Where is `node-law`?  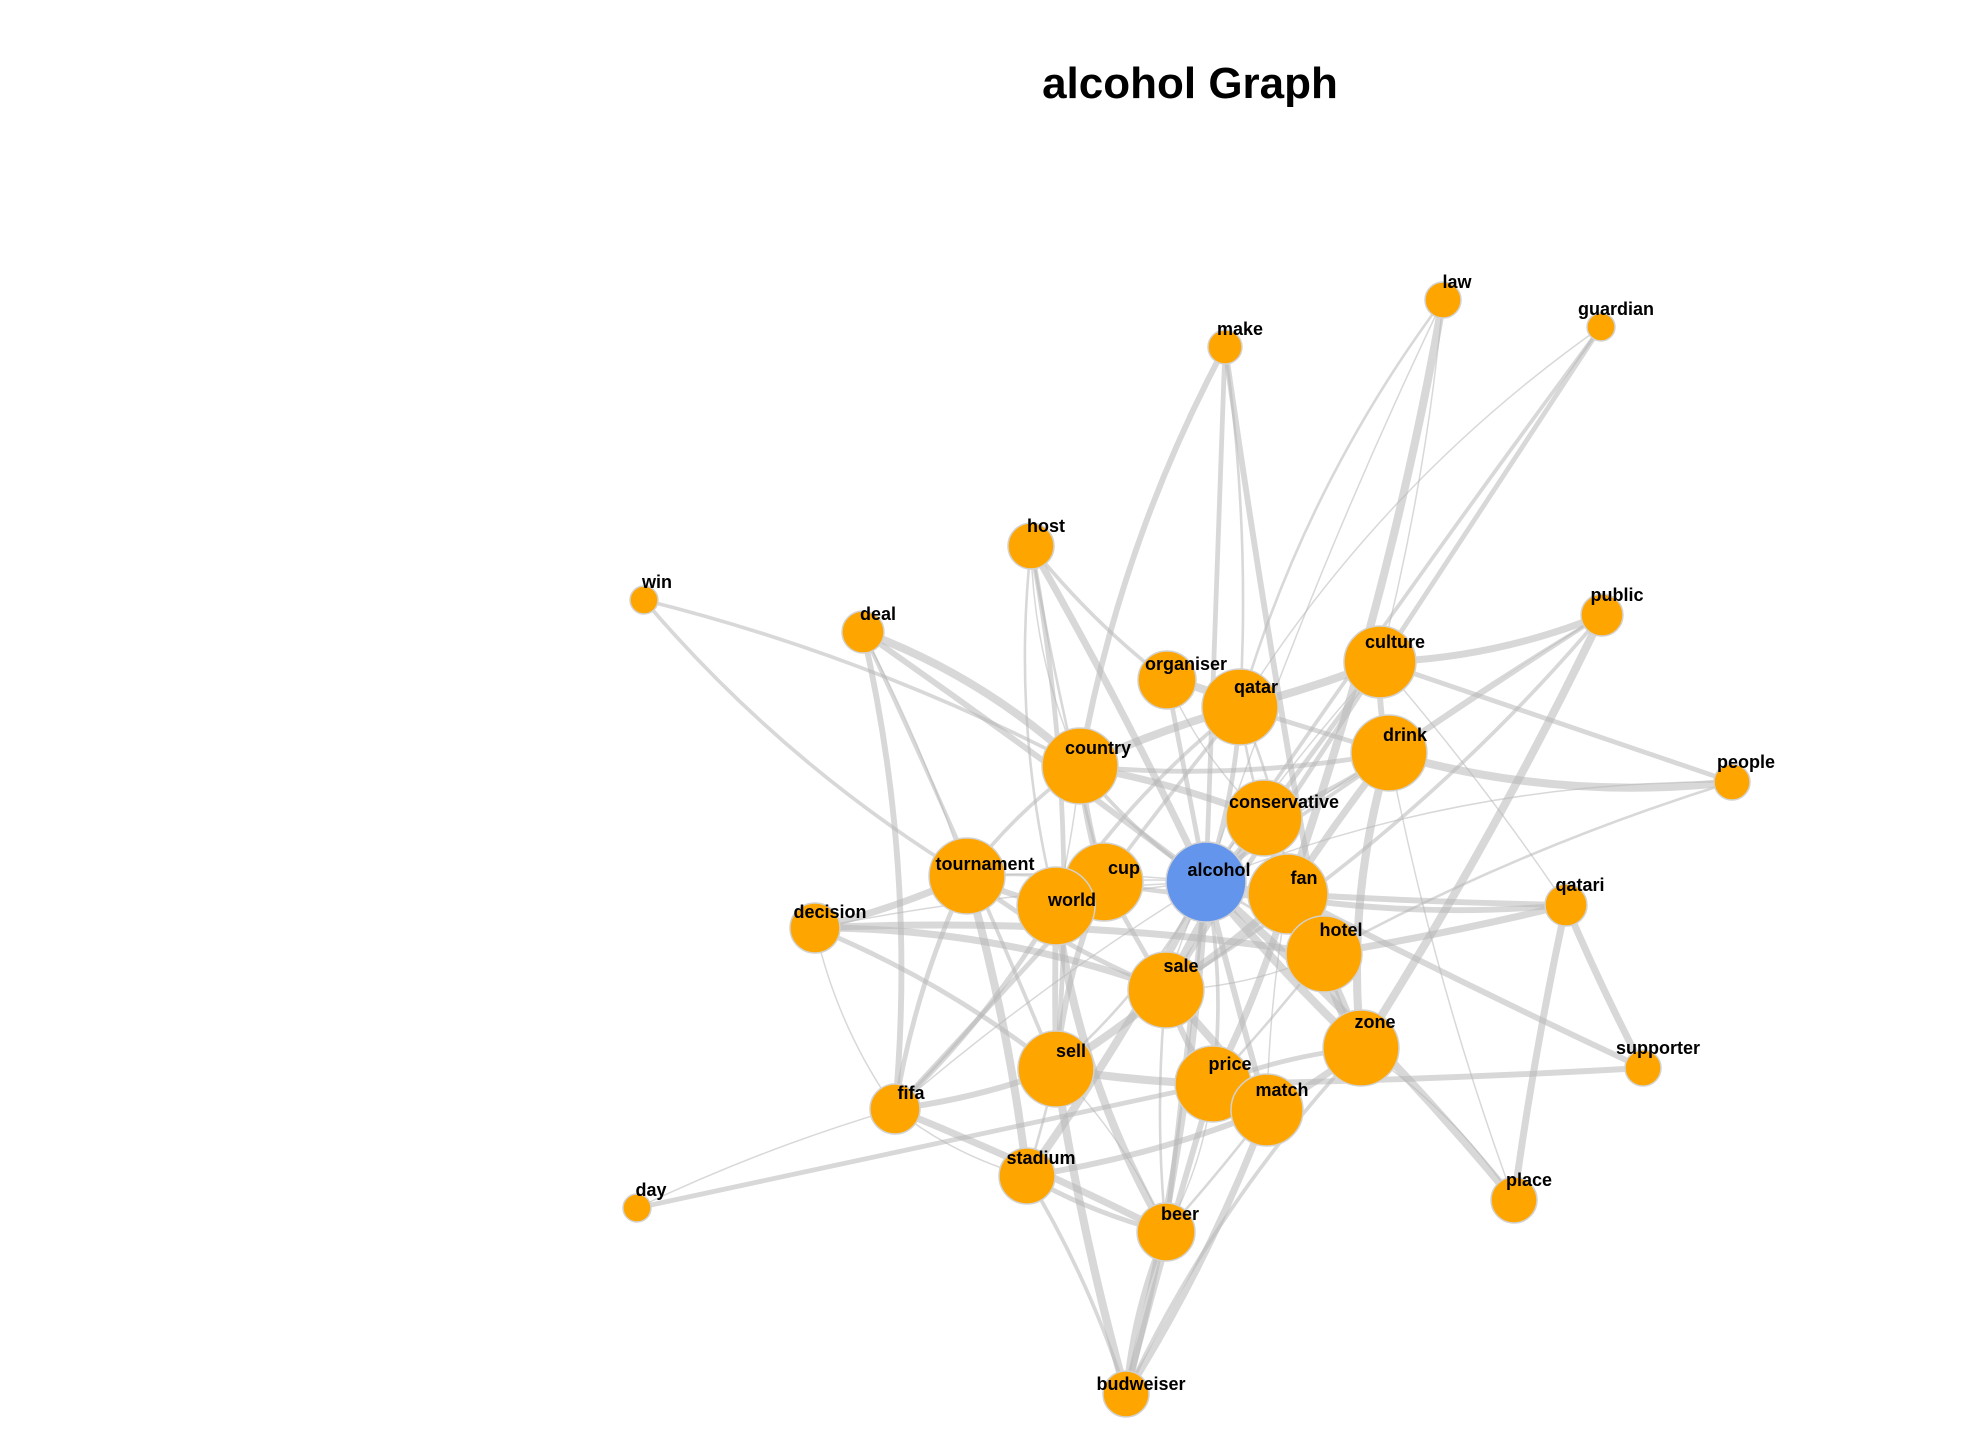
node-law is located at coordinates (1443, 300).